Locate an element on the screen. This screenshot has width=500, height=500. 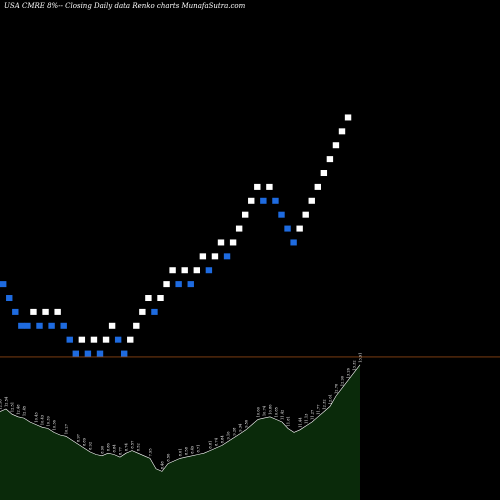
volume-label: 10.27 is located at coordinates (67, 428).